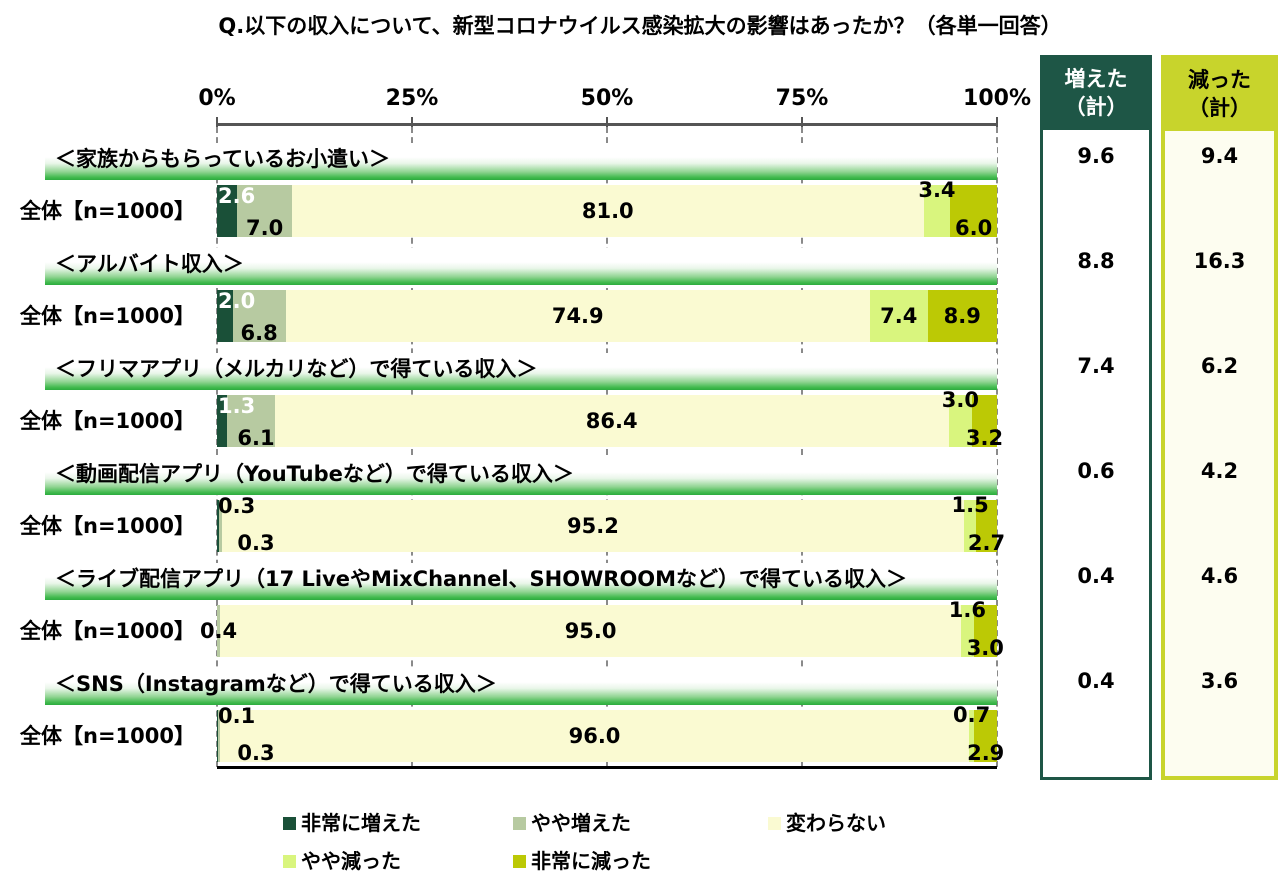 The image size is (1280, 879). What do you see at coordinates (607, 767) in the screenshot?
I see `chart-baseline` at bounding box center [607, 767].